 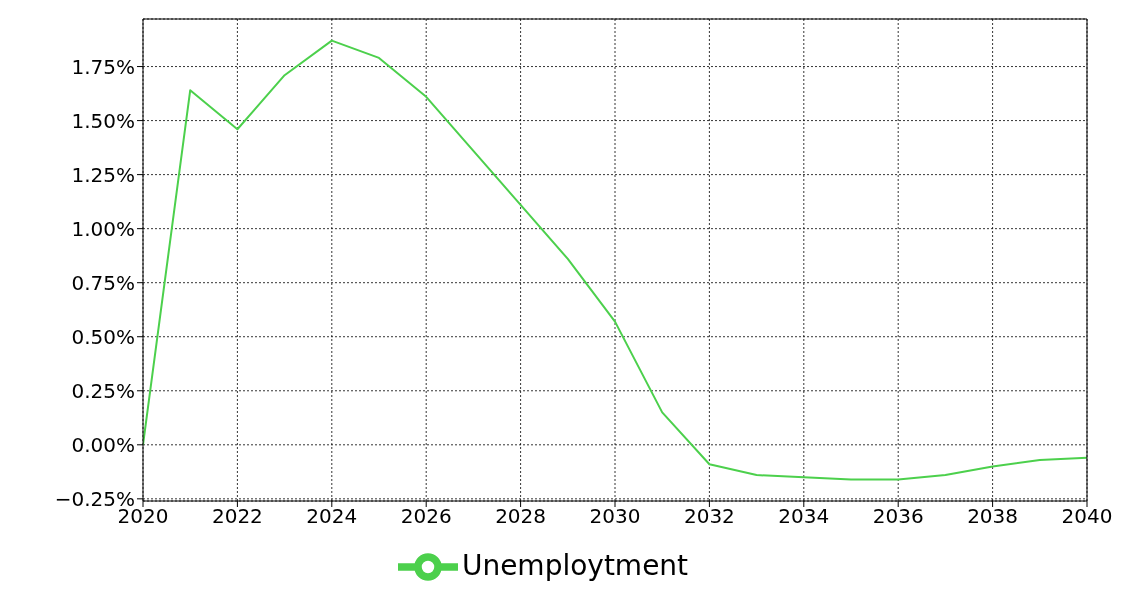 I want to click on x-tick-label: 2036, so click(x=898, y=516).